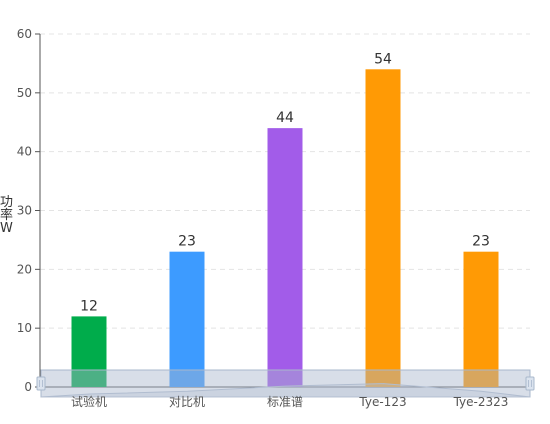 The image size is (550, 424). Describe the element at coordinates (530, 383) in the screenshot. I see `zoom-handle-right` at that location.